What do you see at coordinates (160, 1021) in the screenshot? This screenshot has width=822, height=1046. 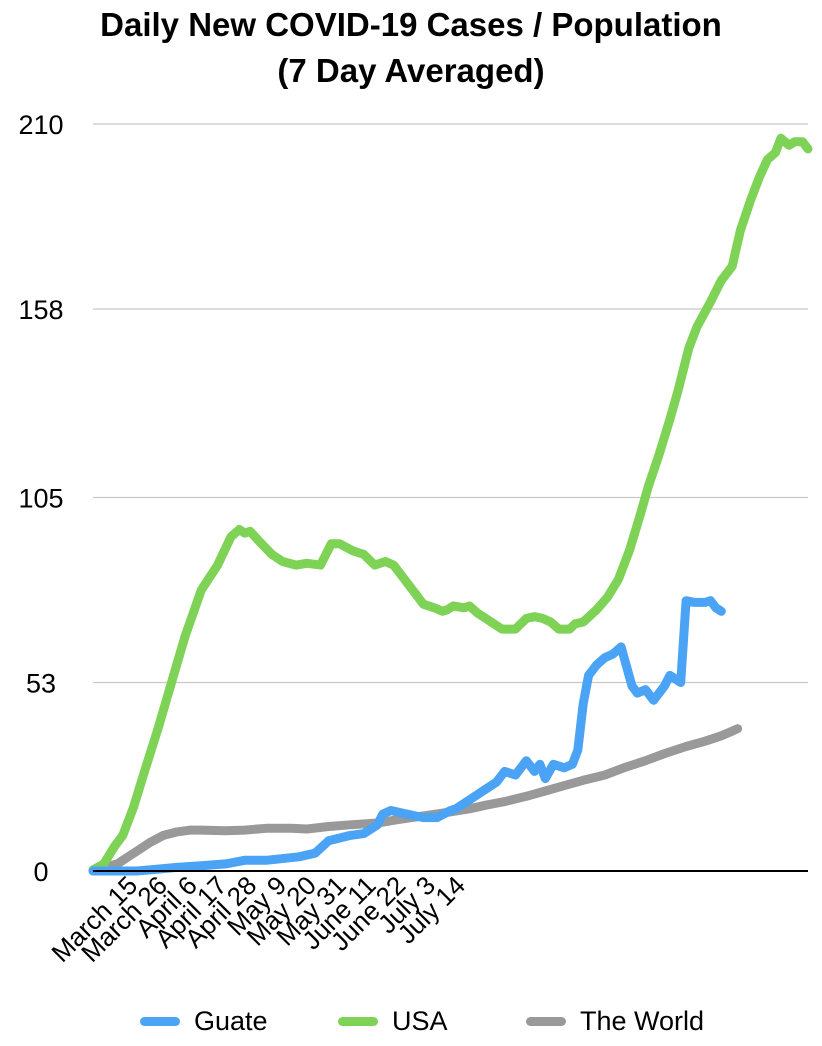 I see `legend-swatch-guate` at bounding box center [160, 1021].